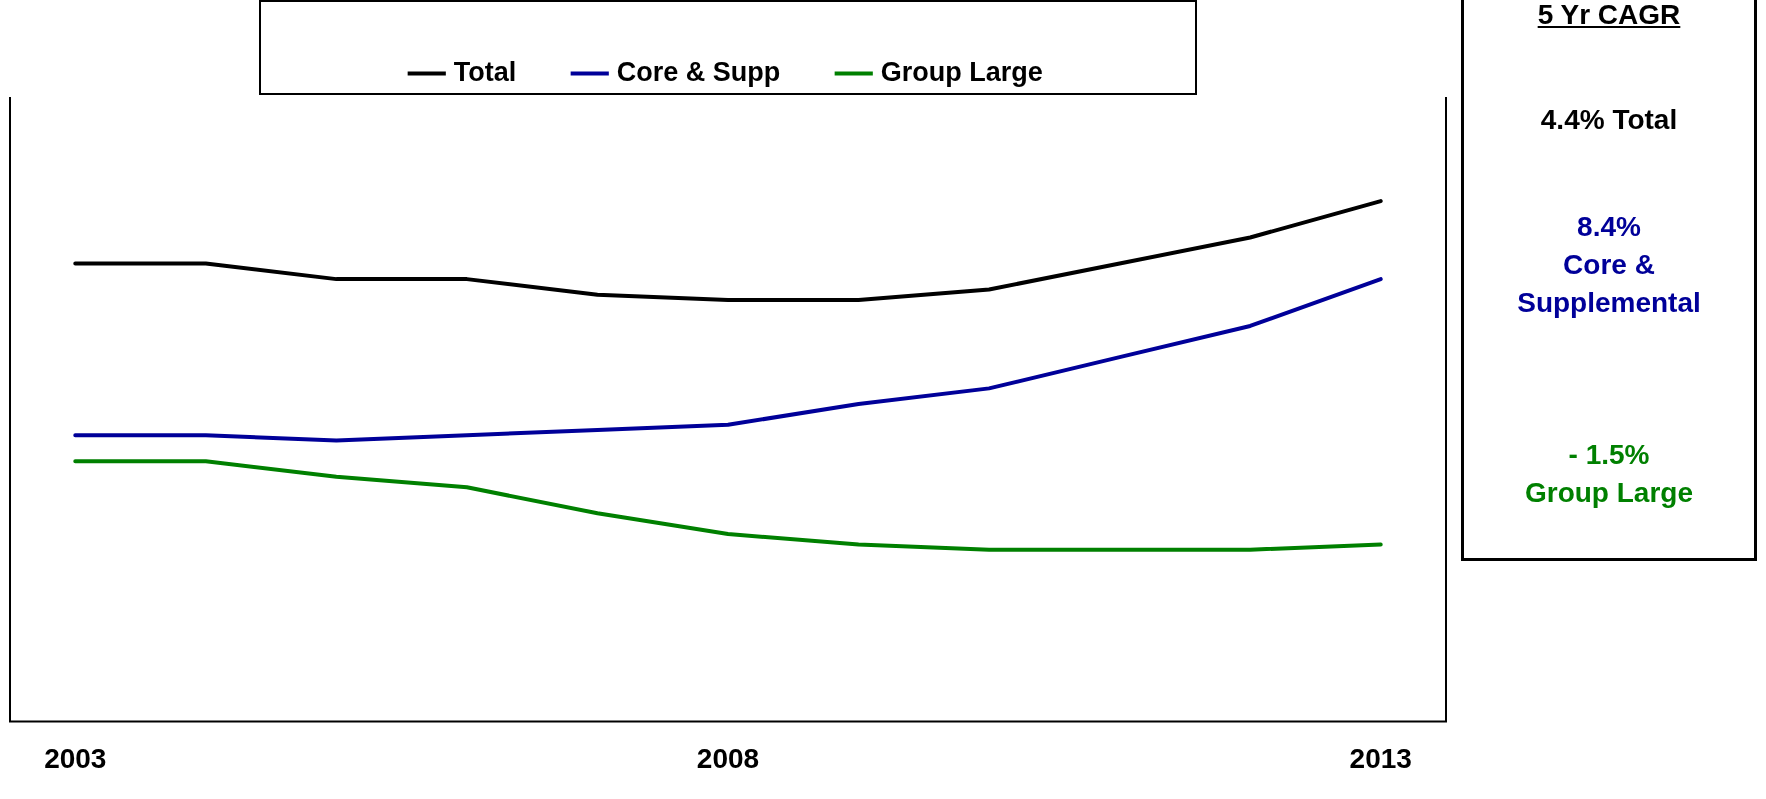  What do you see at coordinates (1380, 758) in the screenshot?
I see `x-tick-label: 2013` at bounding box center [1380, 758].